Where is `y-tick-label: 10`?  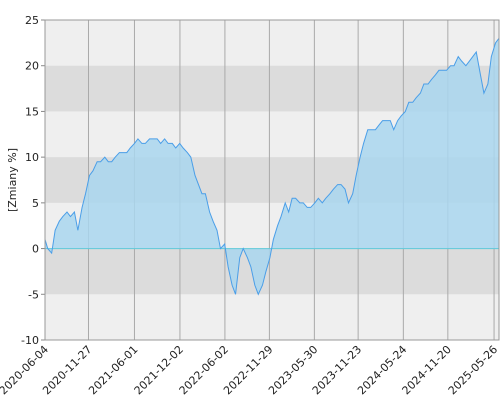
y-tick-label: 10 is located at coordinates (32, 157).